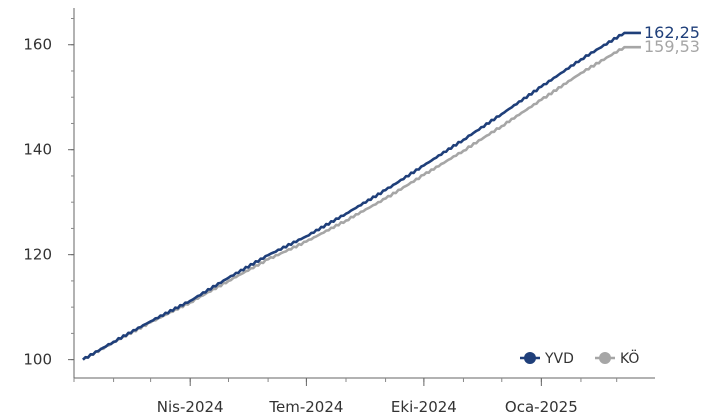 The width and height of the screenshot is (724, 416). What do you see at coordinates (37, 360) in the screenshot?
I see `y-tick-label: 100` at bounding box center [37, 360].